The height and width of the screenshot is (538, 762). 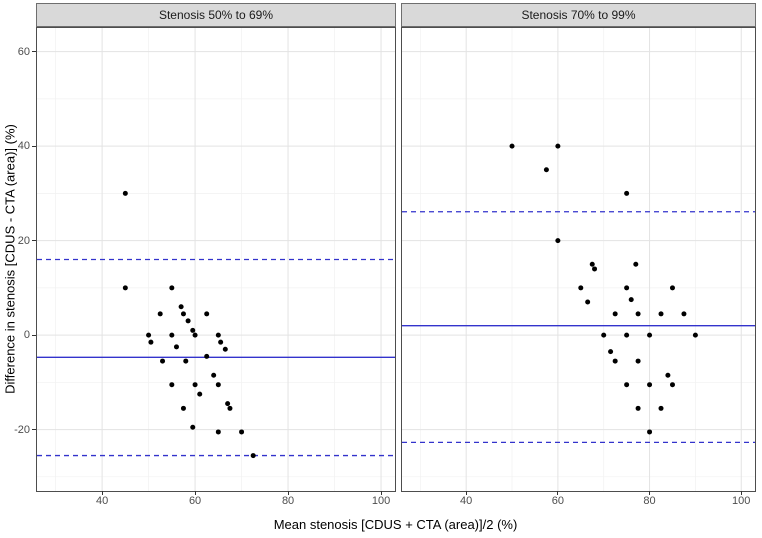 I want to click on y-tick-label: -20, so click(x=22, y=429).